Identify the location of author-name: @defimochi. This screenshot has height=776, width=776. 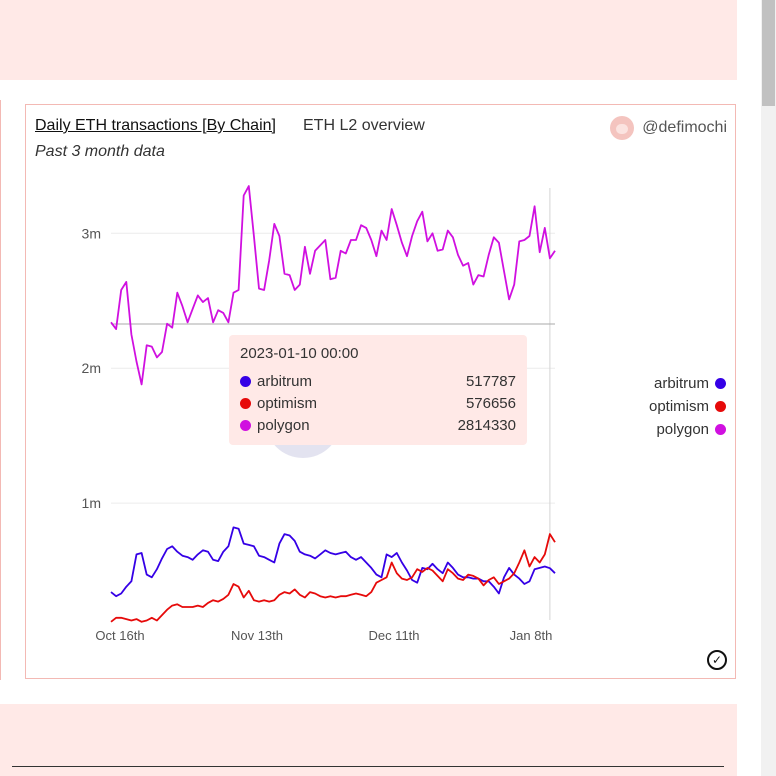
(684, 127).